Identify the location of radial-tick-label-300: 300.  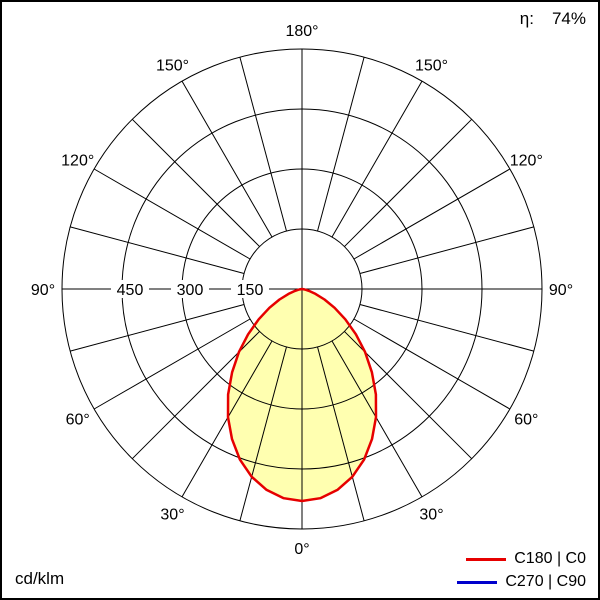
(190, 290).